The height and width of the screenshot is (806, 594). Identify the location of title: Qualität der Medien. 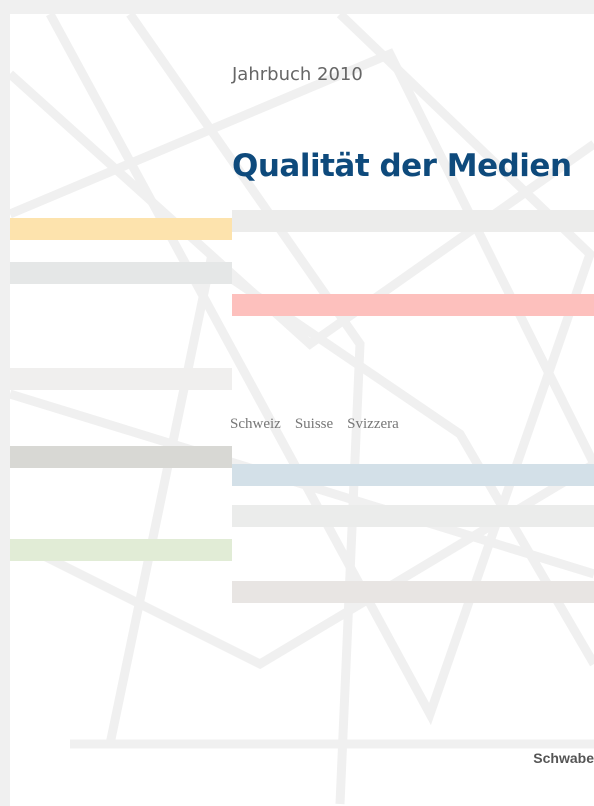
(402, 166).